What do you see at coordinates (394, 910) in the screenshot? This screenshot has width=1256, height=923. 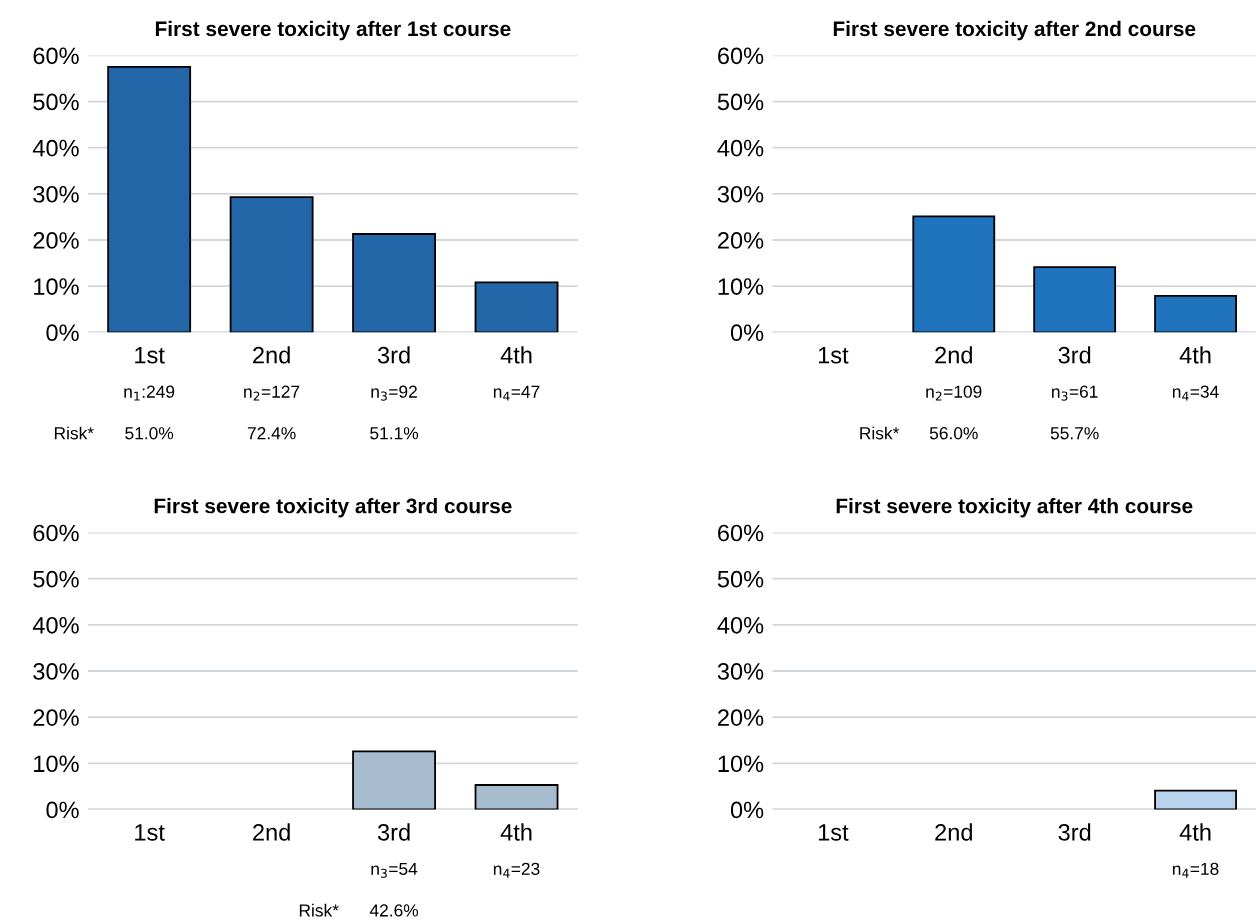 I see `text: 42.6%` at bounding box center [394, 910].